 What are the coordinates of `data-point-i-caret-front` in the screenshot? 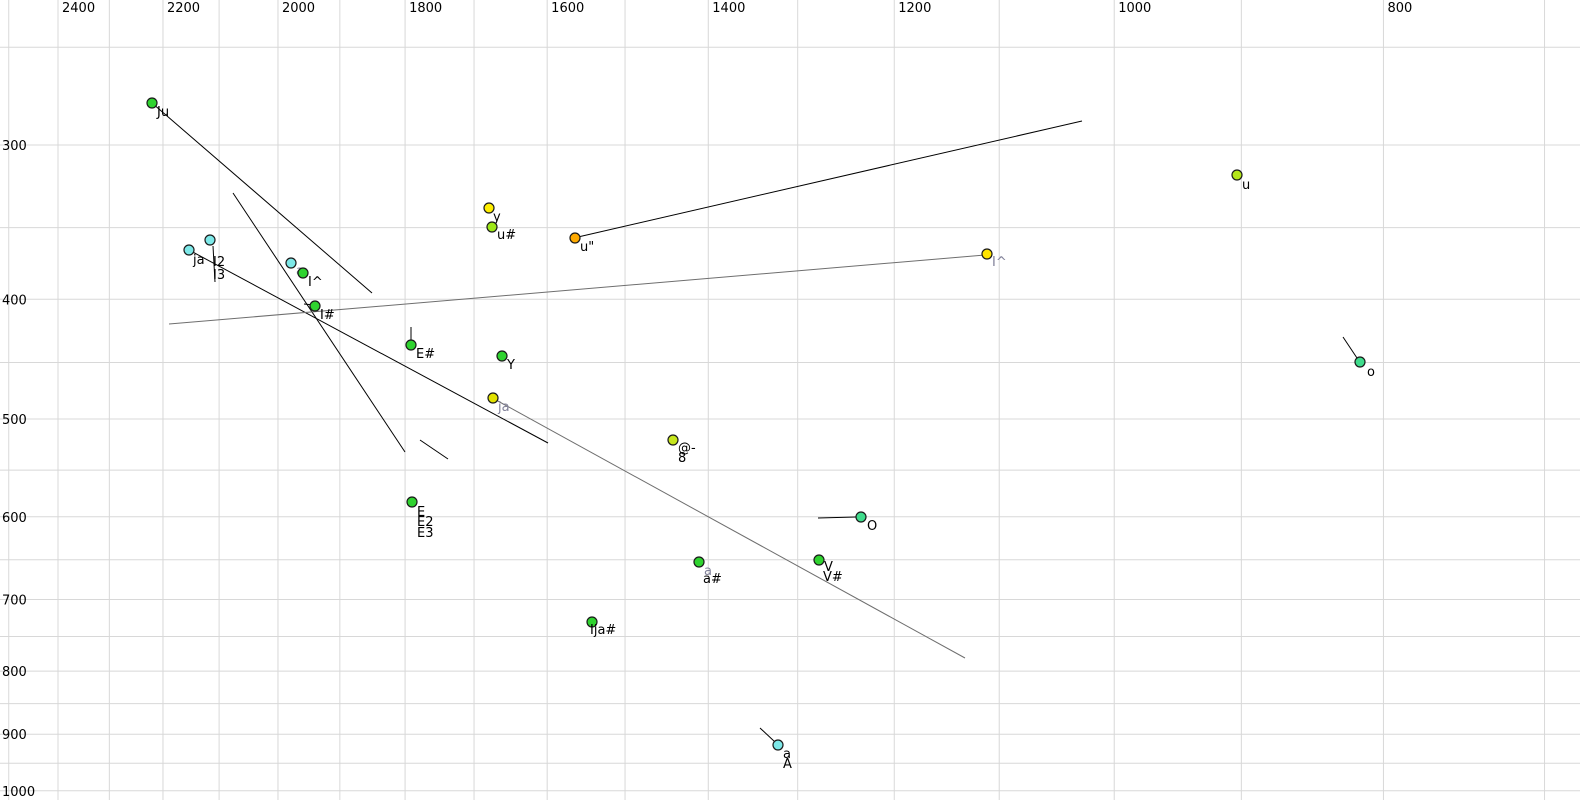 It's located at (303, 273).